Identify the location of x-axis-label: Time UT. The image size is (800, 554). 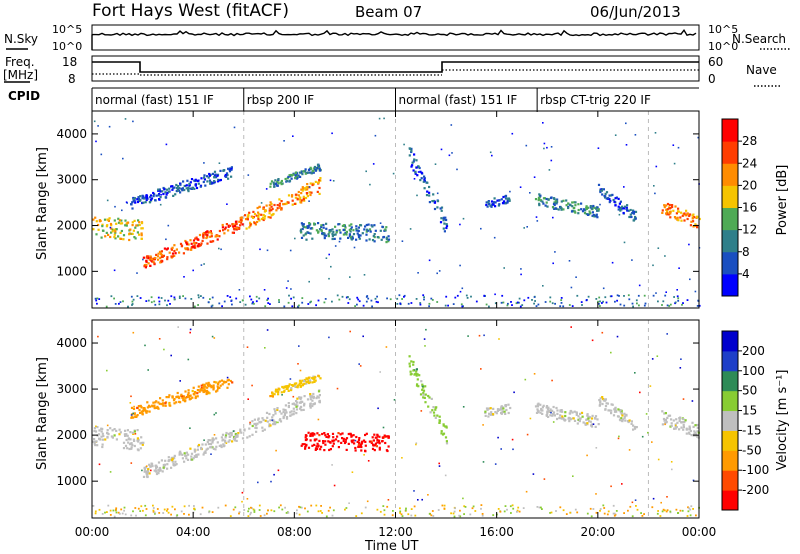
(391, 546).